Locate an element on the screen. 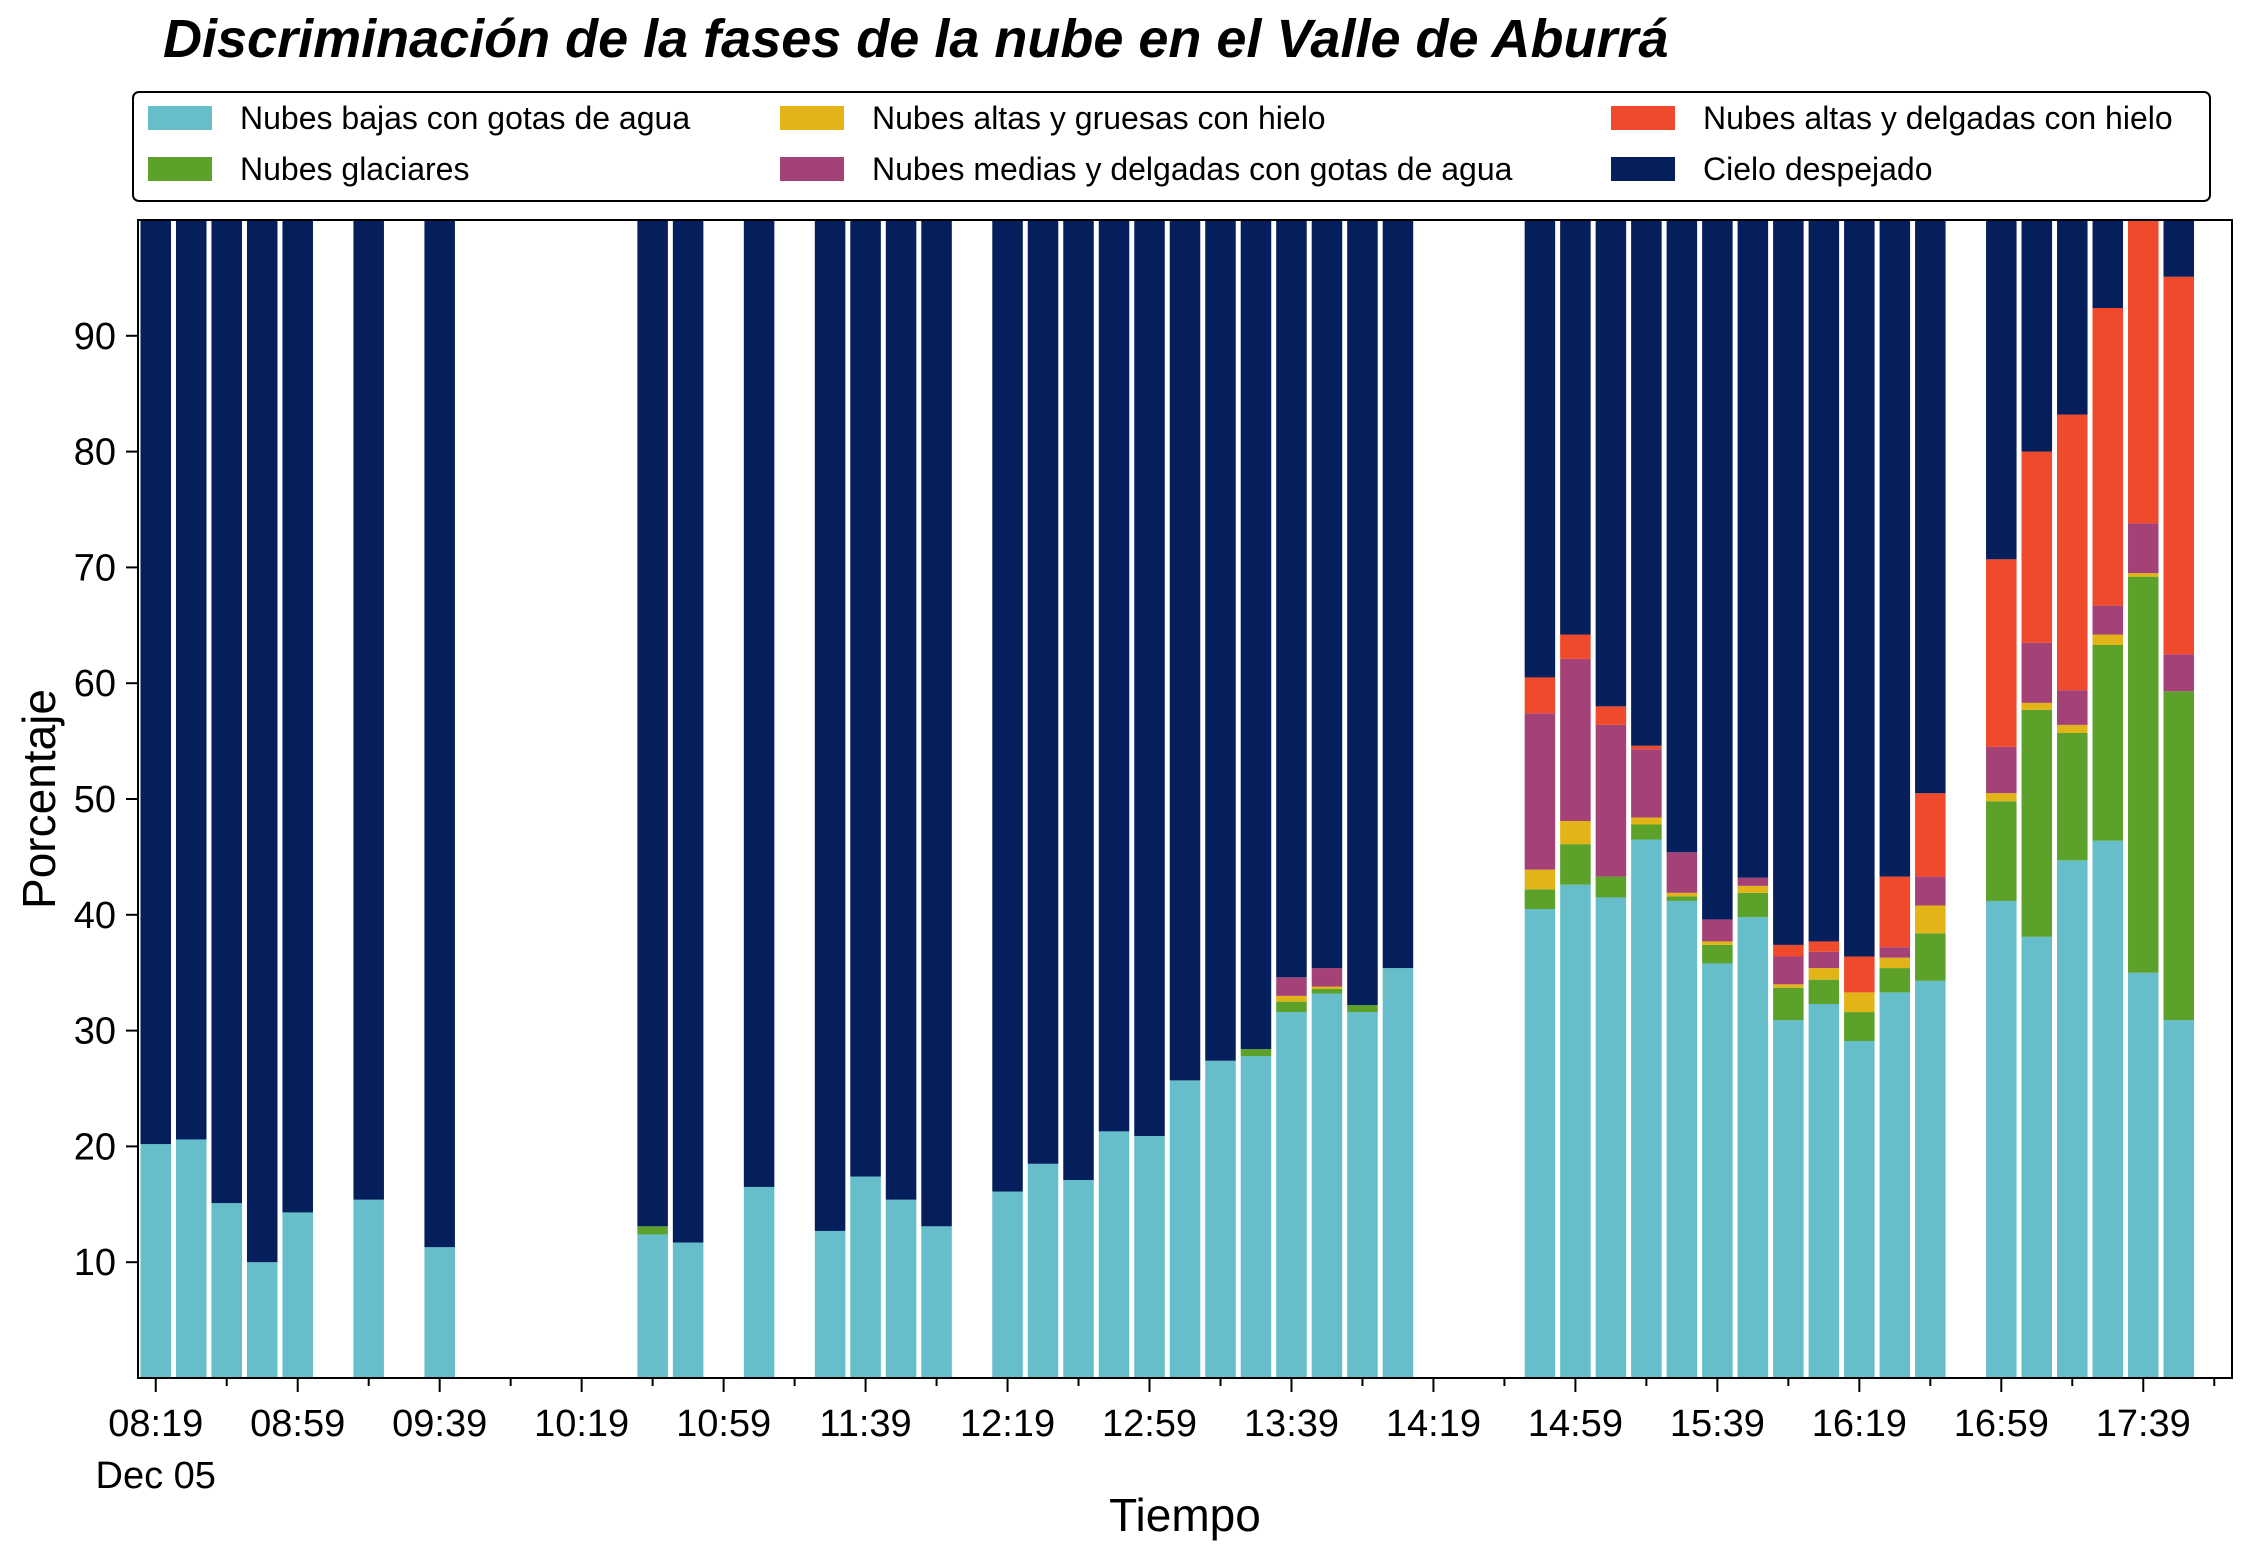  legend-item: Nubes bajas con gotas de agua is located at coordinates (419, 118).